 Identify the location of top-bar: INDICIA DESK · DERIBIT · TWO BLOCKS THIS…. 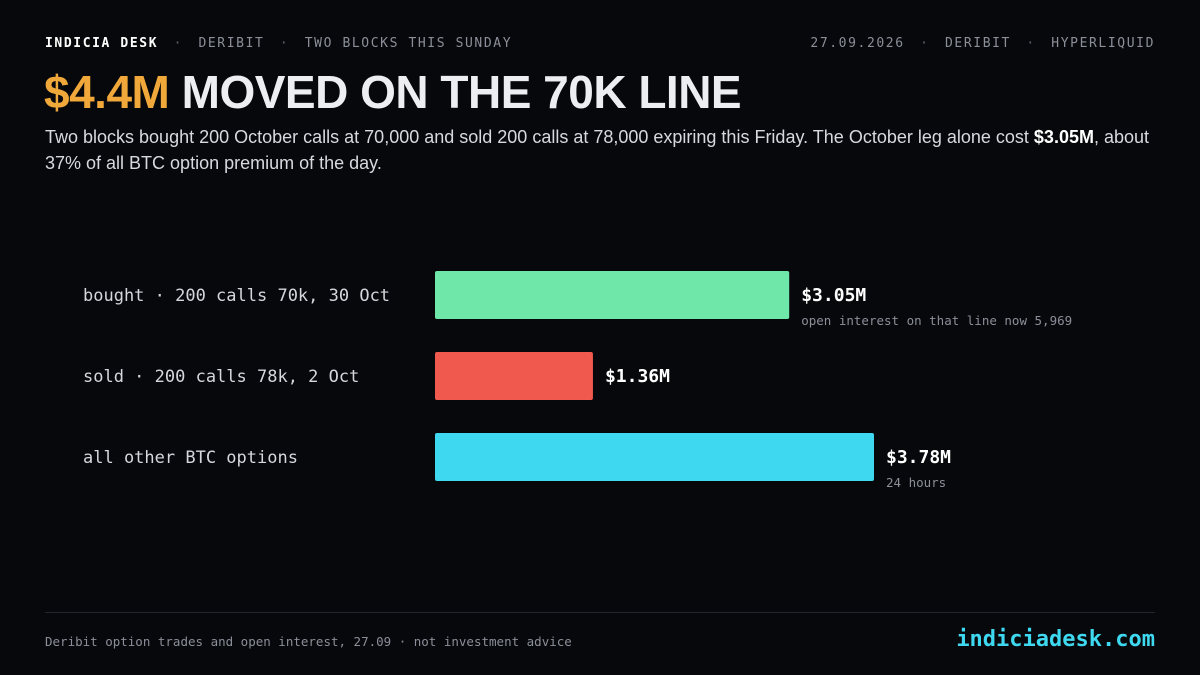
(600, 43).